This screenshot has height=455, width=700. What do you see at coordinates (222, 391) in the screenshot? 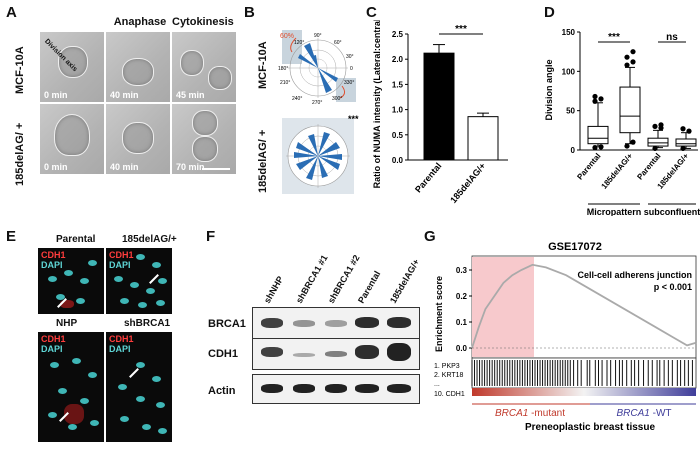
I see `blot-label-actin: Actin` at bounding box center [222, 391].